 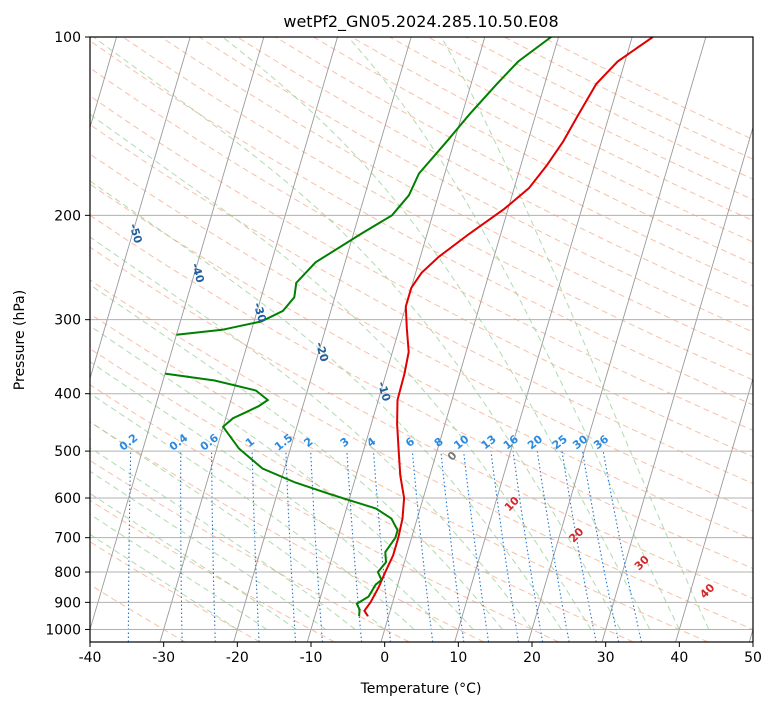 What do you see at coordinates (371, 442) in the screenshot?
I see `mixing-ratio-label: 4` at bounding box center [371, 442].